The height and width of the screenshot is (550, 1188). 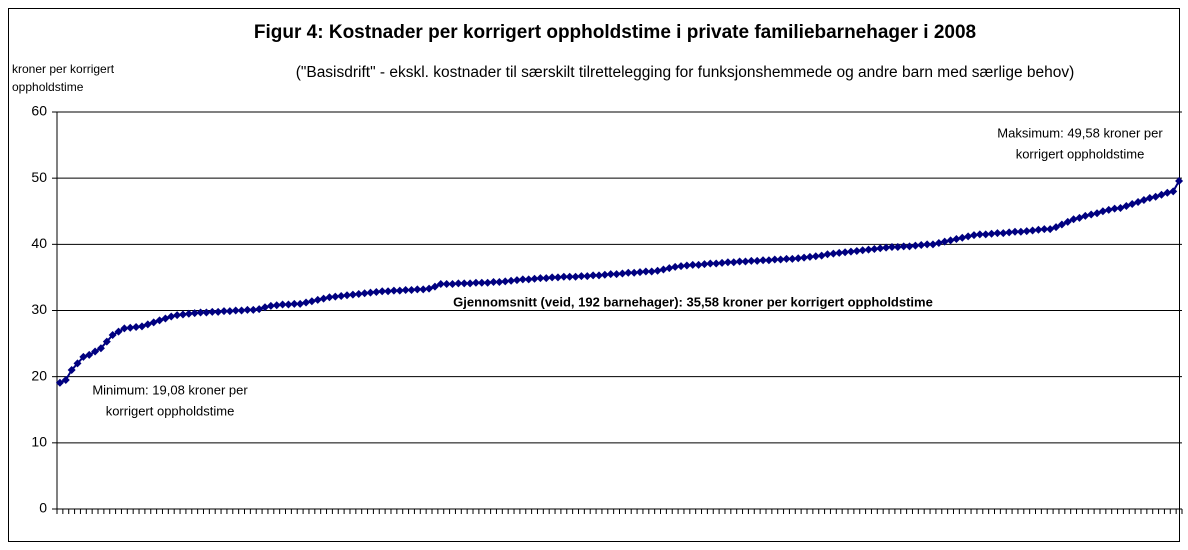 What do you see at coordinates (1080, 132) in the screenshot?
I see `annotation: Maksimum: 49,58 kroner per` at bounding box center [1080, 132].